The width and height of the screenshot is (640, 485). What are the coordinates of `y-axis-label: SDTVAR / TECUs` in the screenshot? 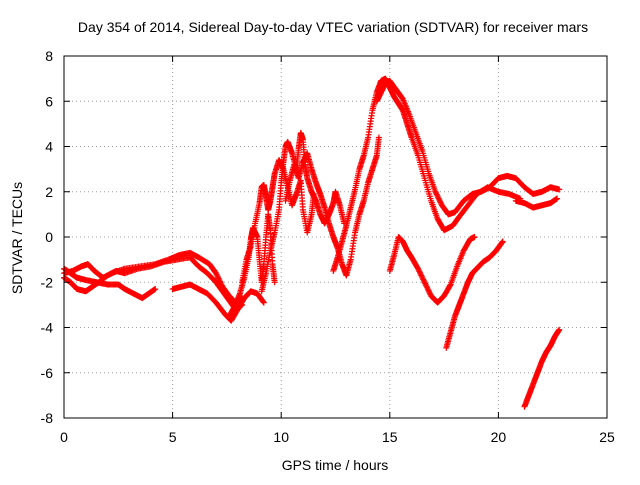 It's located at (17, 238).